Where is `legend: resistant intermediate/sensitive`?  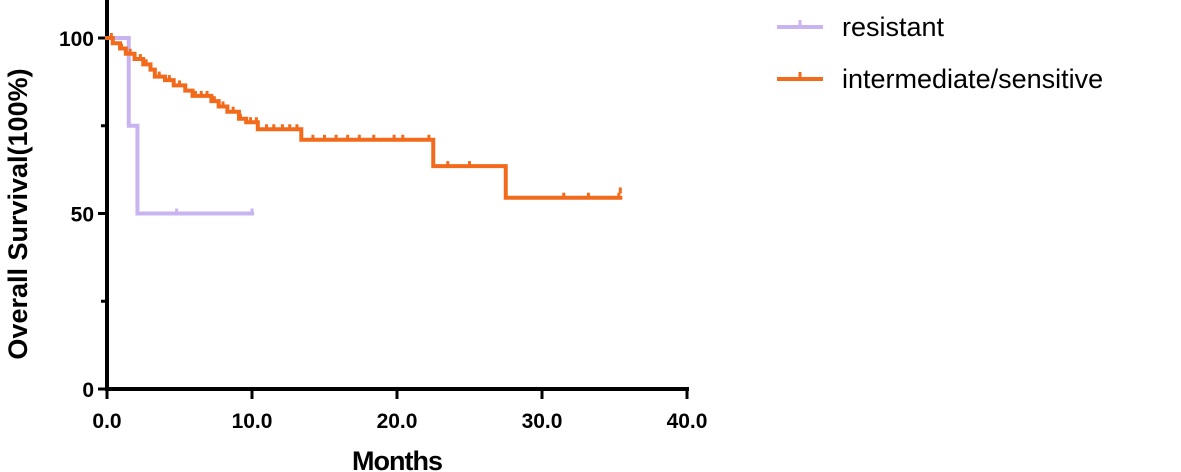
legend: resistant intermediate/sensitive is located at coordinates (940, 53).